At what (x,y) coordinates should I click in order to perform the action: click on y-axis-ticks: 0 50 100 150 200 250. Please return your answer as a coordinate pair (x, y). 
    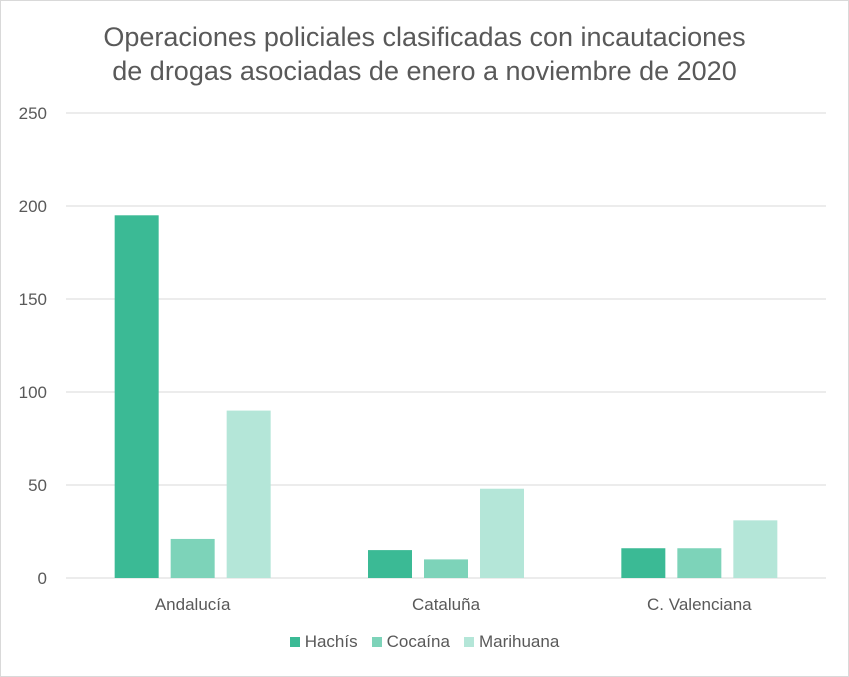
    Looking at the image, I should click on (33, 346).